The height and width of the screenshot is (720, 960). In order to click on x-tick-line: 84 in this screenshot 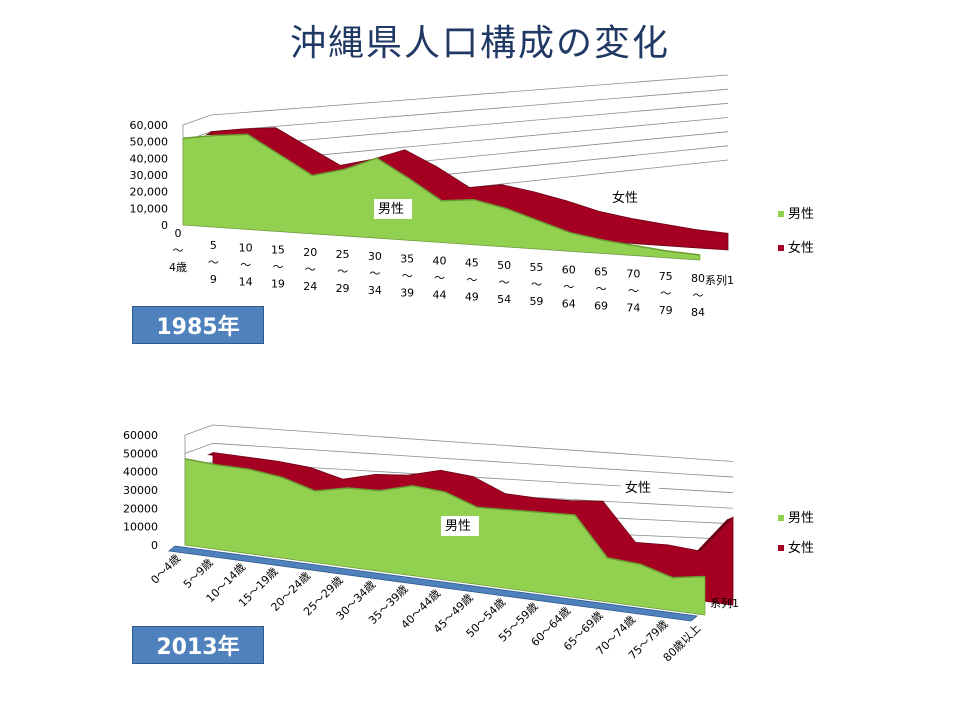, I will do `click(698, 312)`.